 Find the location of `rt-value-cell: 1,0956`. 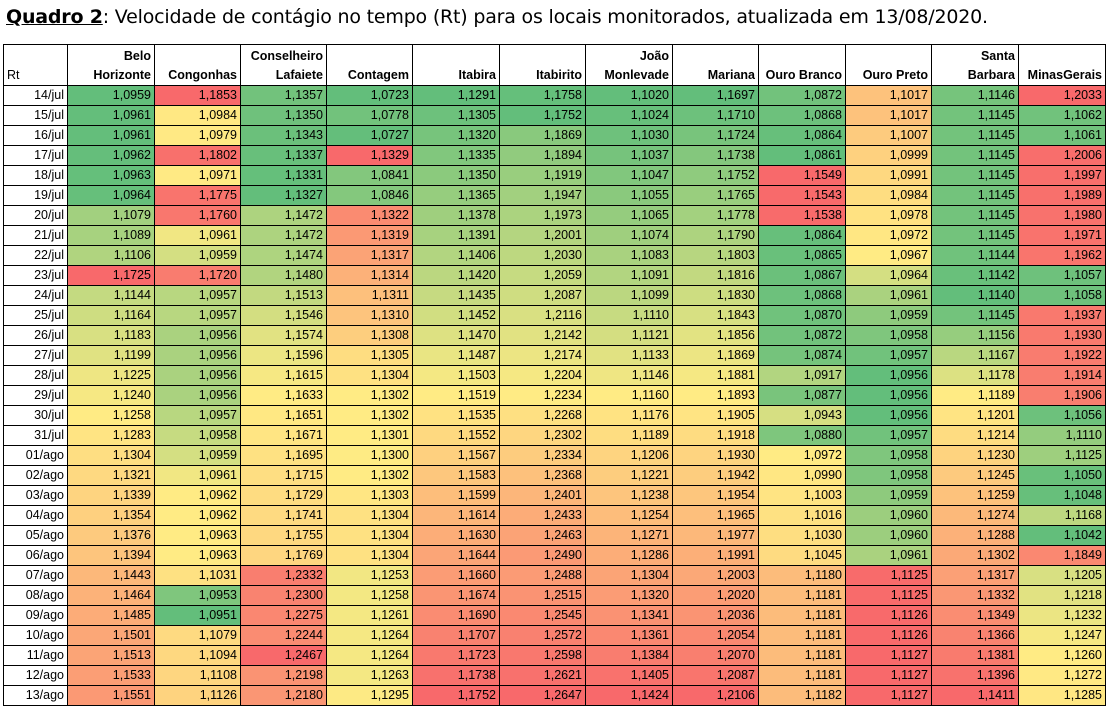

rt-value-cell: 1,0956 is located at coordinates (197, 395).